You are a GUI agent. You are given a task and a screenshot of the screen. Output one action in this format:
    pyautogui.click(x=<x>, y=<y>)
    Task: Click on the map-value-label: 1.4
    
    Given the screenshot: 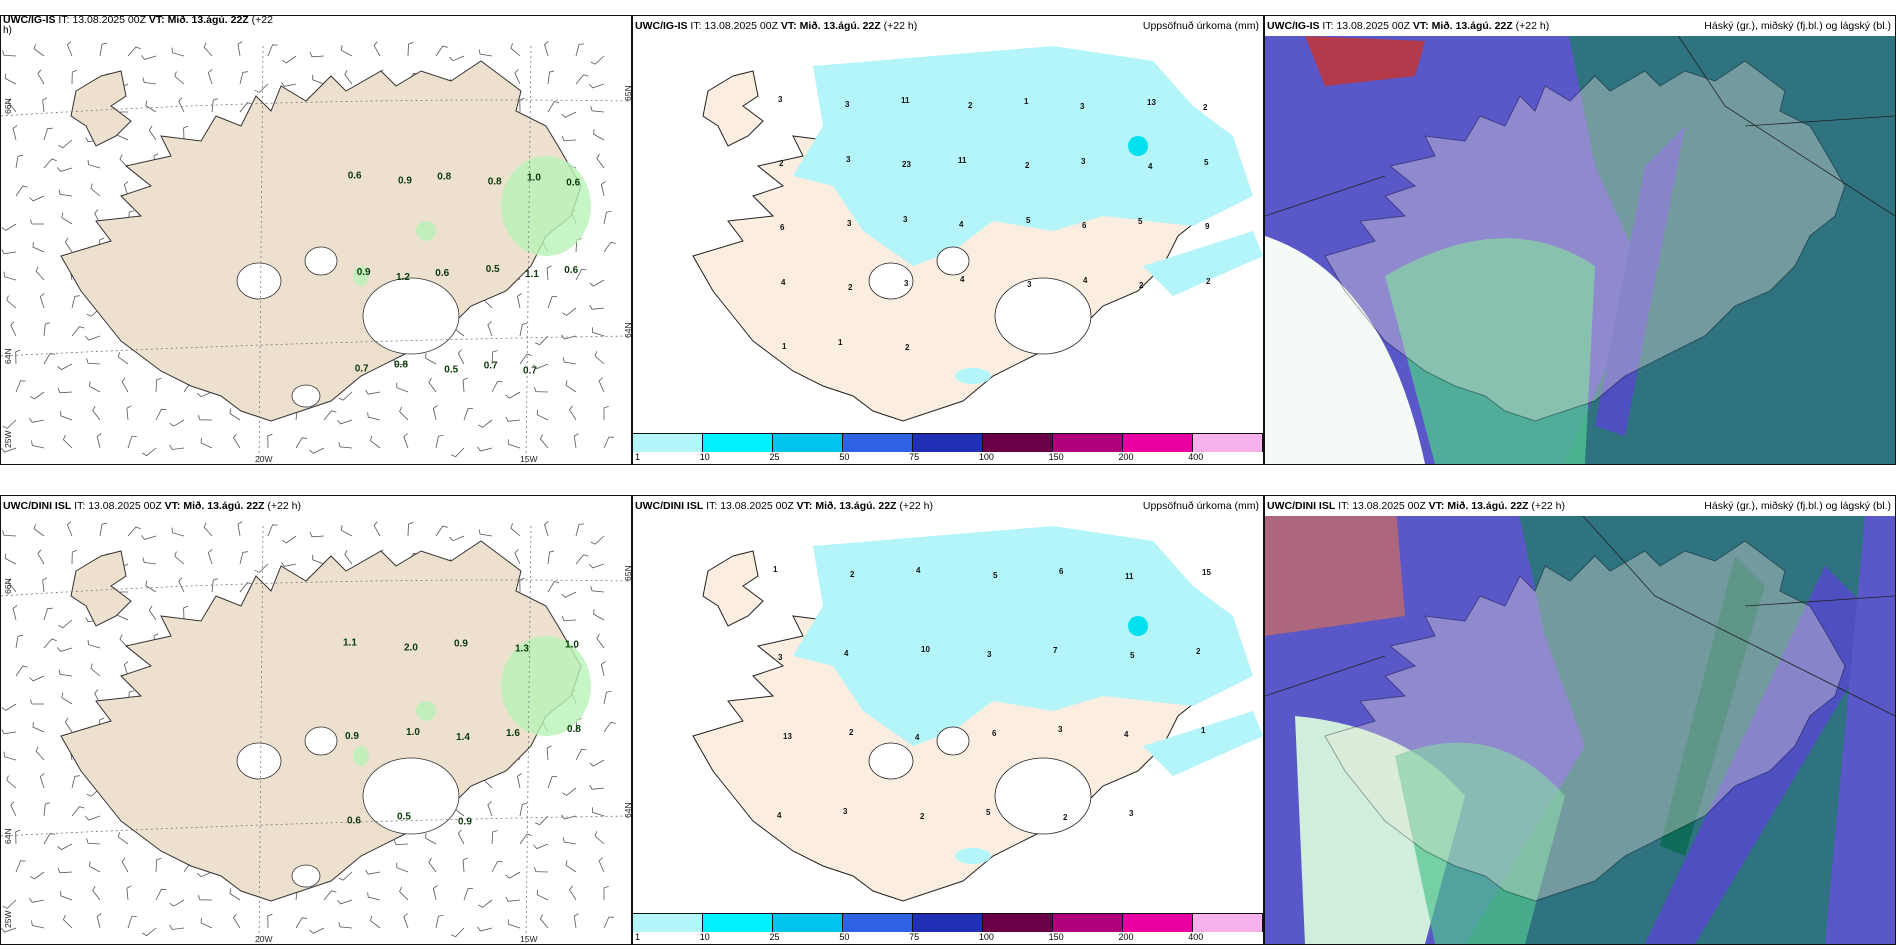 What is the action you would take?
    pyautogui.click(x=463, y=737)
    